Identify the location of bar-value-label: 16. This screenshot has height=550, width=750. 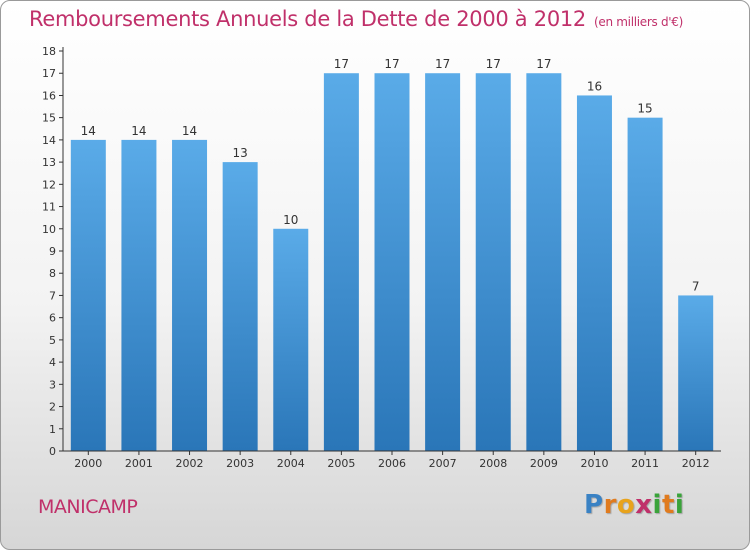
(594, 86).